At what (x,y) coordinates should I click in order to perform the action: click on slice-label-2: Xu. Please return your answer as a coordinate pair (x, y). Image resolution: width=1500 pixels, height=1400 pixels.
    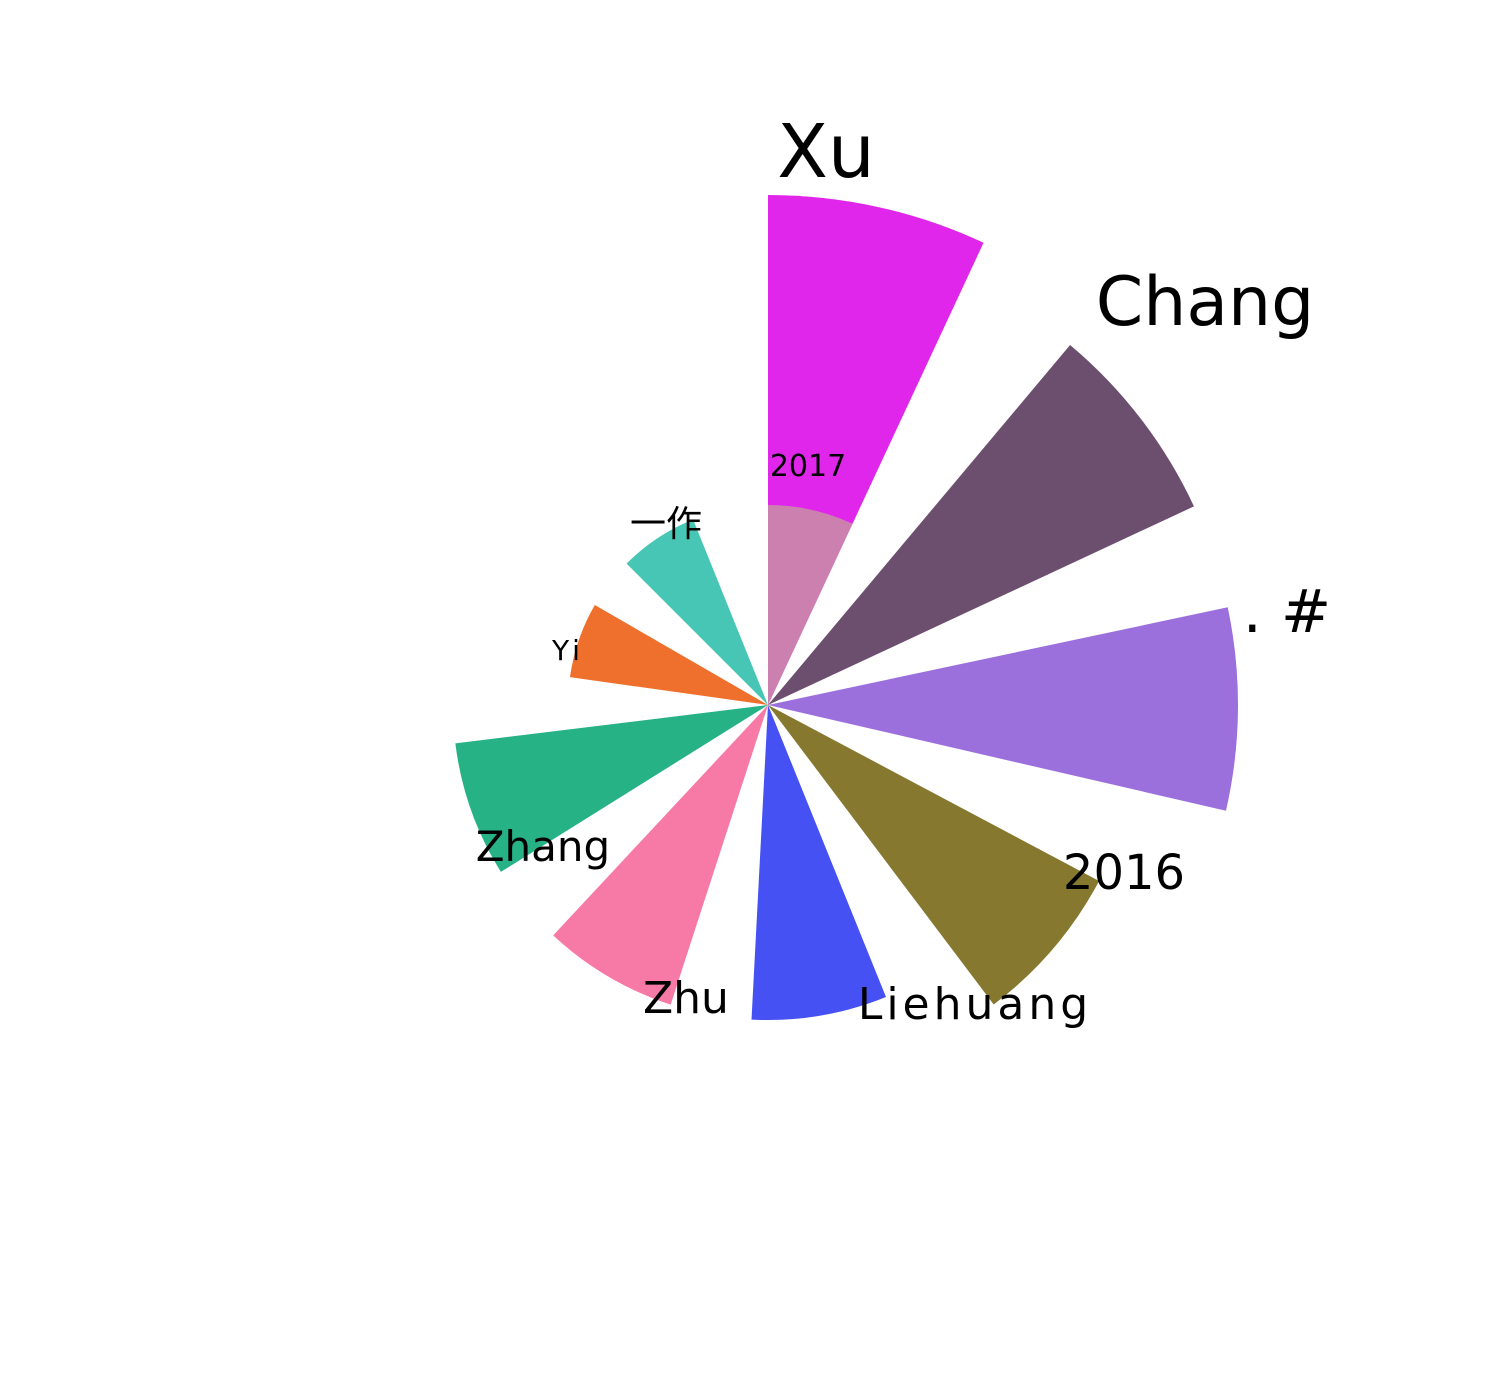
    Looking at the image, I should click on (826, 152).